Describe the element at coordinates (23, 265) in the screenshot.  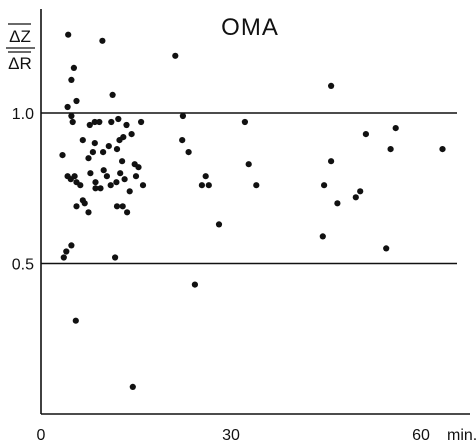
I see `y-tick-label: 0.5` at that location.